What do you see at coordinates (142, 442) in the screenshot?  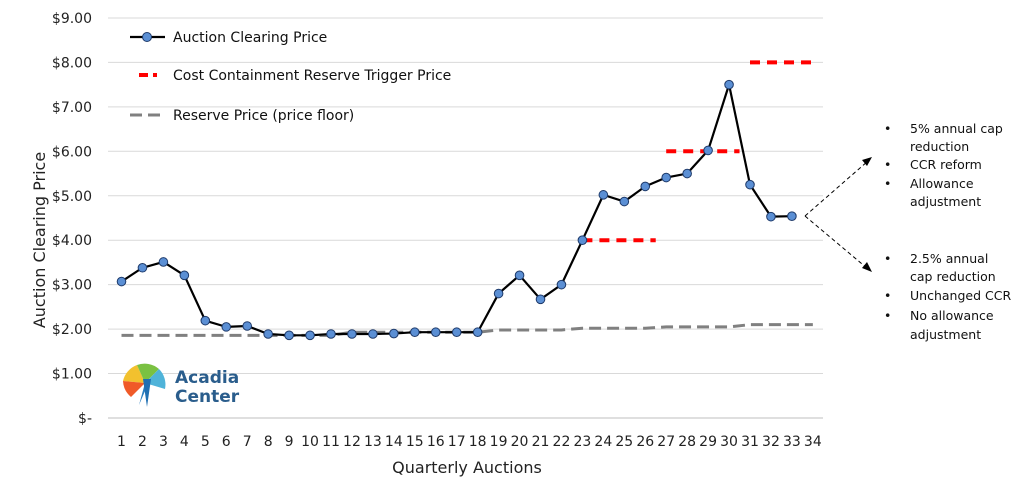 I see `x-tick-label: 2` at bounding box center [142, 442].